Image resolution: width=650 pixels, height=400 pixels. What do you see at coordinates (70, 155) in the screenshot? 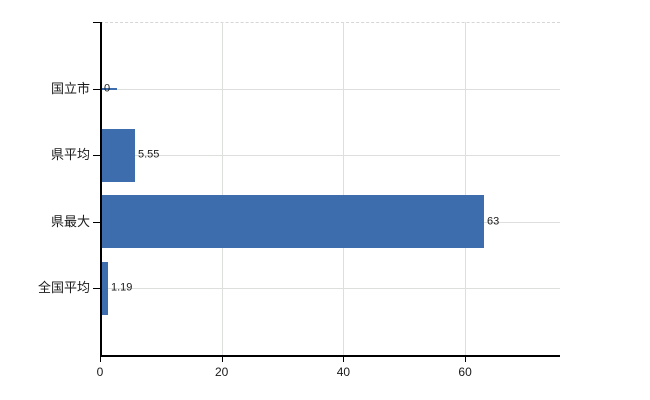
I see `category-label: 県平均` at bounding box center [70, 155].